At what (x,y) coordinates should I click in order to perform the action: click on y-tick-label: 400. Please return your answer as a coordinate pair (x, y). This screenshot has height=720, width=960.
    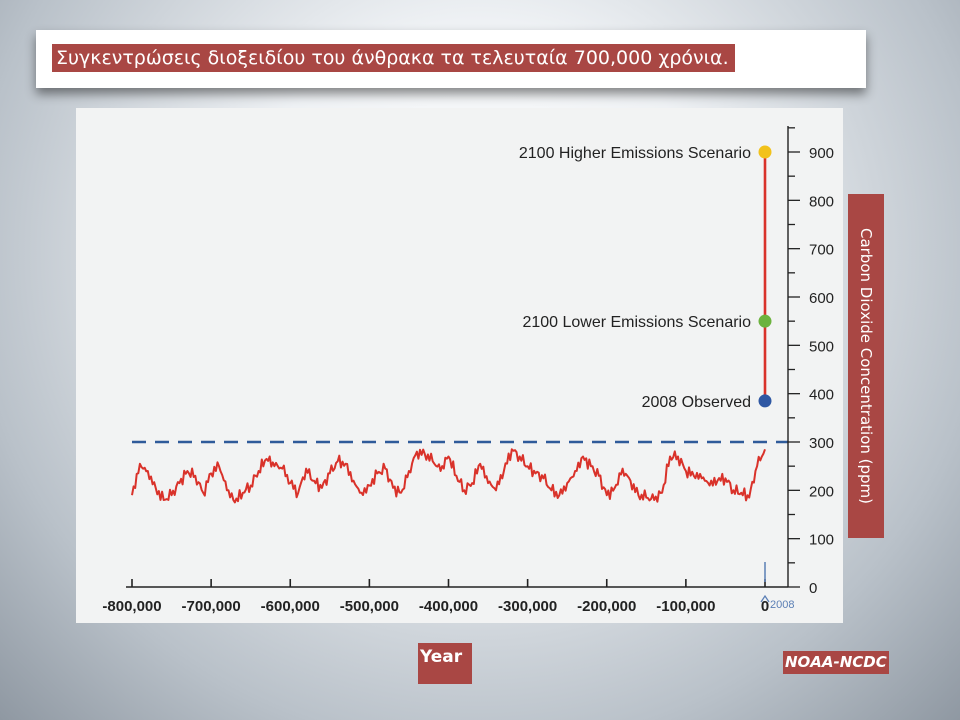
    Looking at the image, I should click on (821, 395).